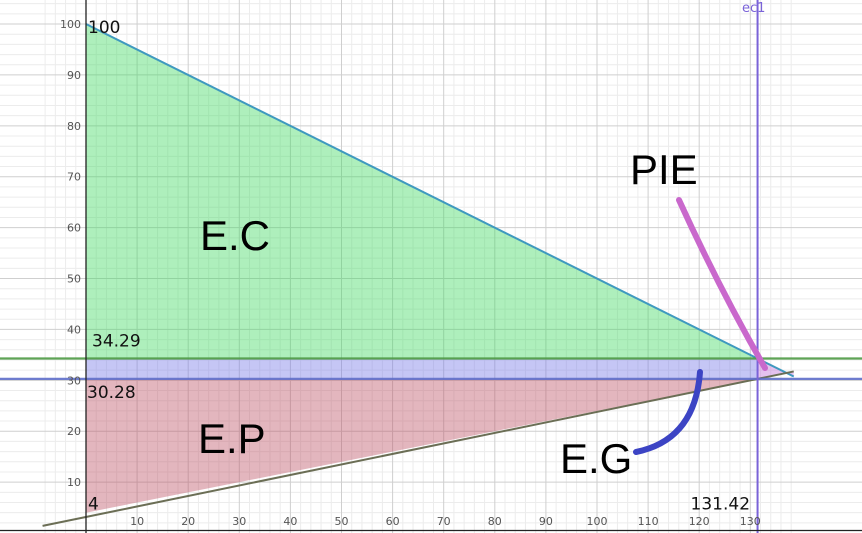 This screenshot has width=862, height=533. What do you see at coordinates (74, 75) in the screenshot?
I see `y-tick-label: 90` at bounding box center [74, 75].